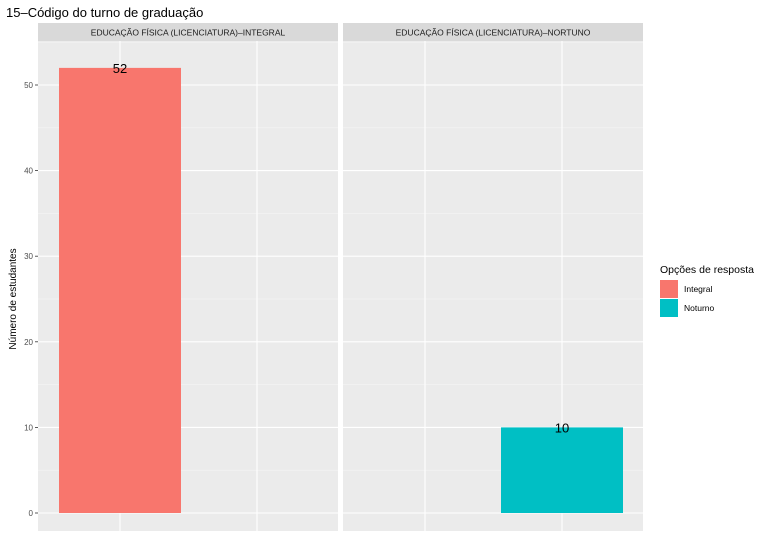 This screenshot has height=534, width=769. What do you see at coordinates (104, 12) in the screenshot?
I see `chart-title: 15–Código do turno de graduação` at bounding box center [104, 12].